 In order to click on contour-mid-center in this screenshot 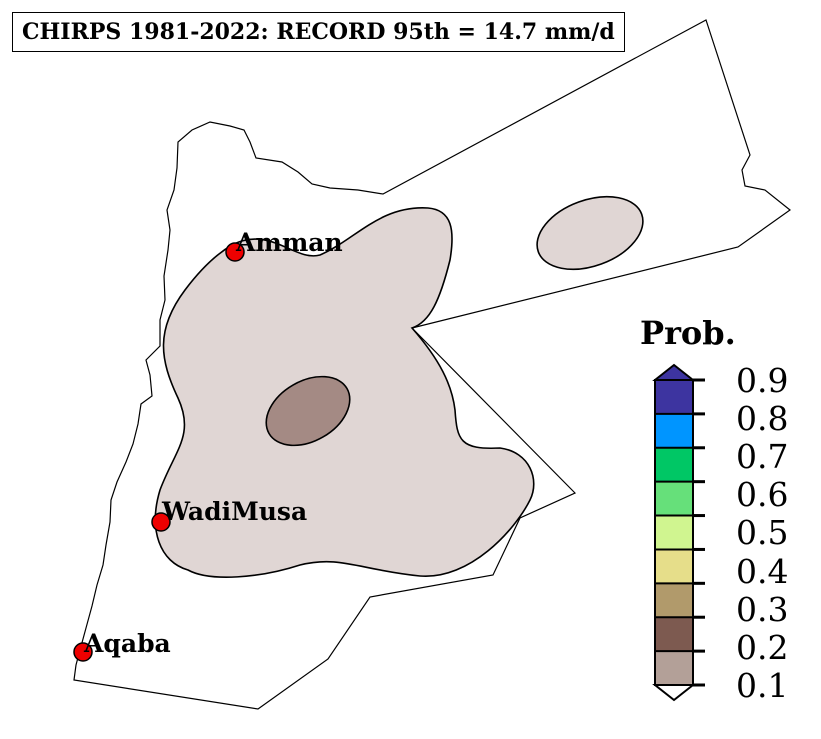, I will do `click(308, 411)`.